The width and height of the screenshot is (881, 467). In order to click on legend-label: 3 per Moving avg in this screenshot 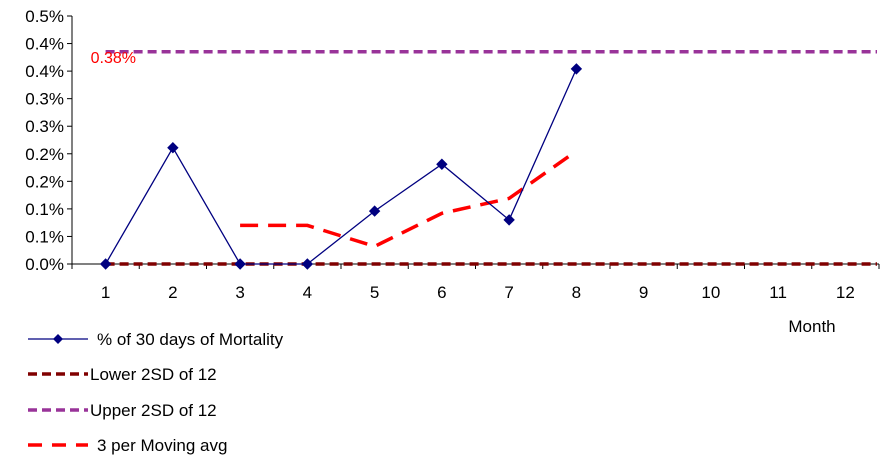, I will do `click(162, 445)`.